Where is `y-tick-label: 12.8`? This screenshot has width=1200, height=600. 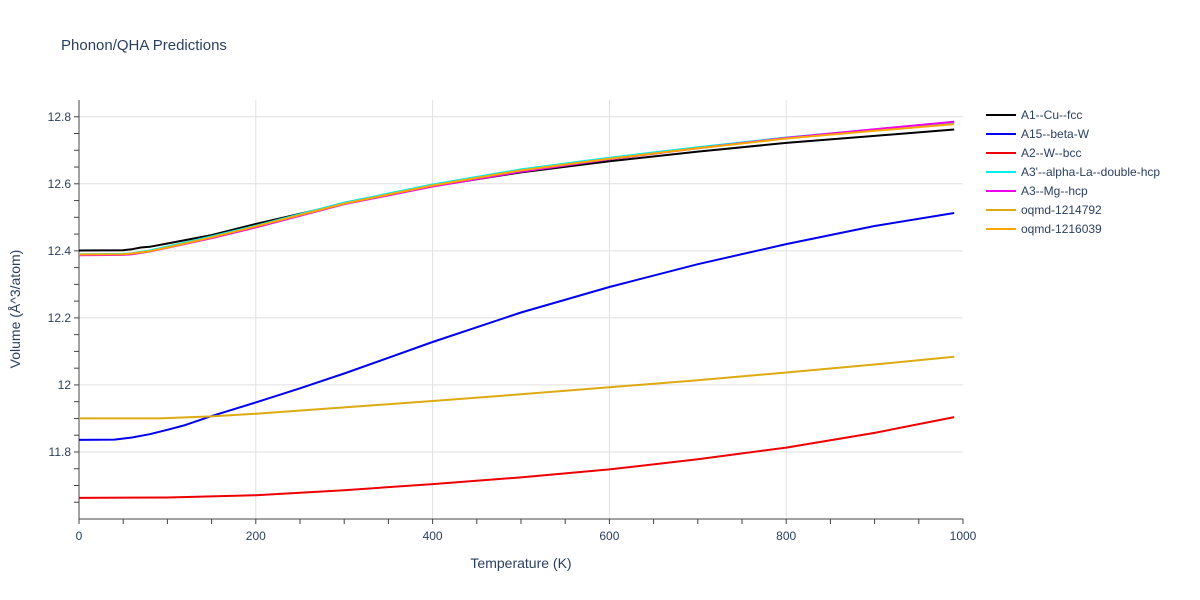 y-tick-label: 12.8 is located at coordinates (60, 117).